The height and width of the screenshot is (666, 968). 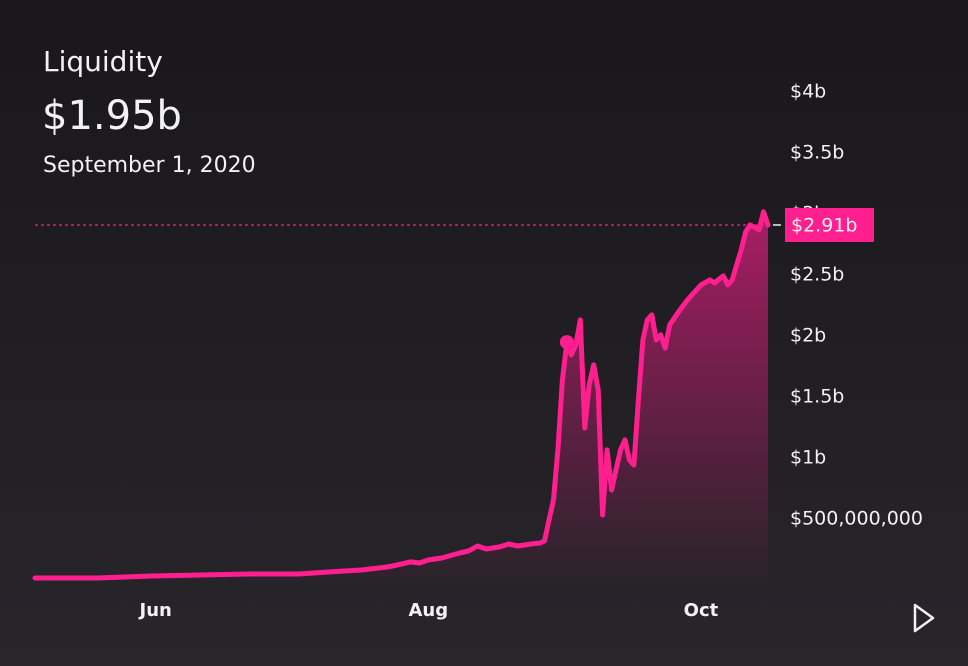 I want to click on hover-marker, so click(x=566, y=342).